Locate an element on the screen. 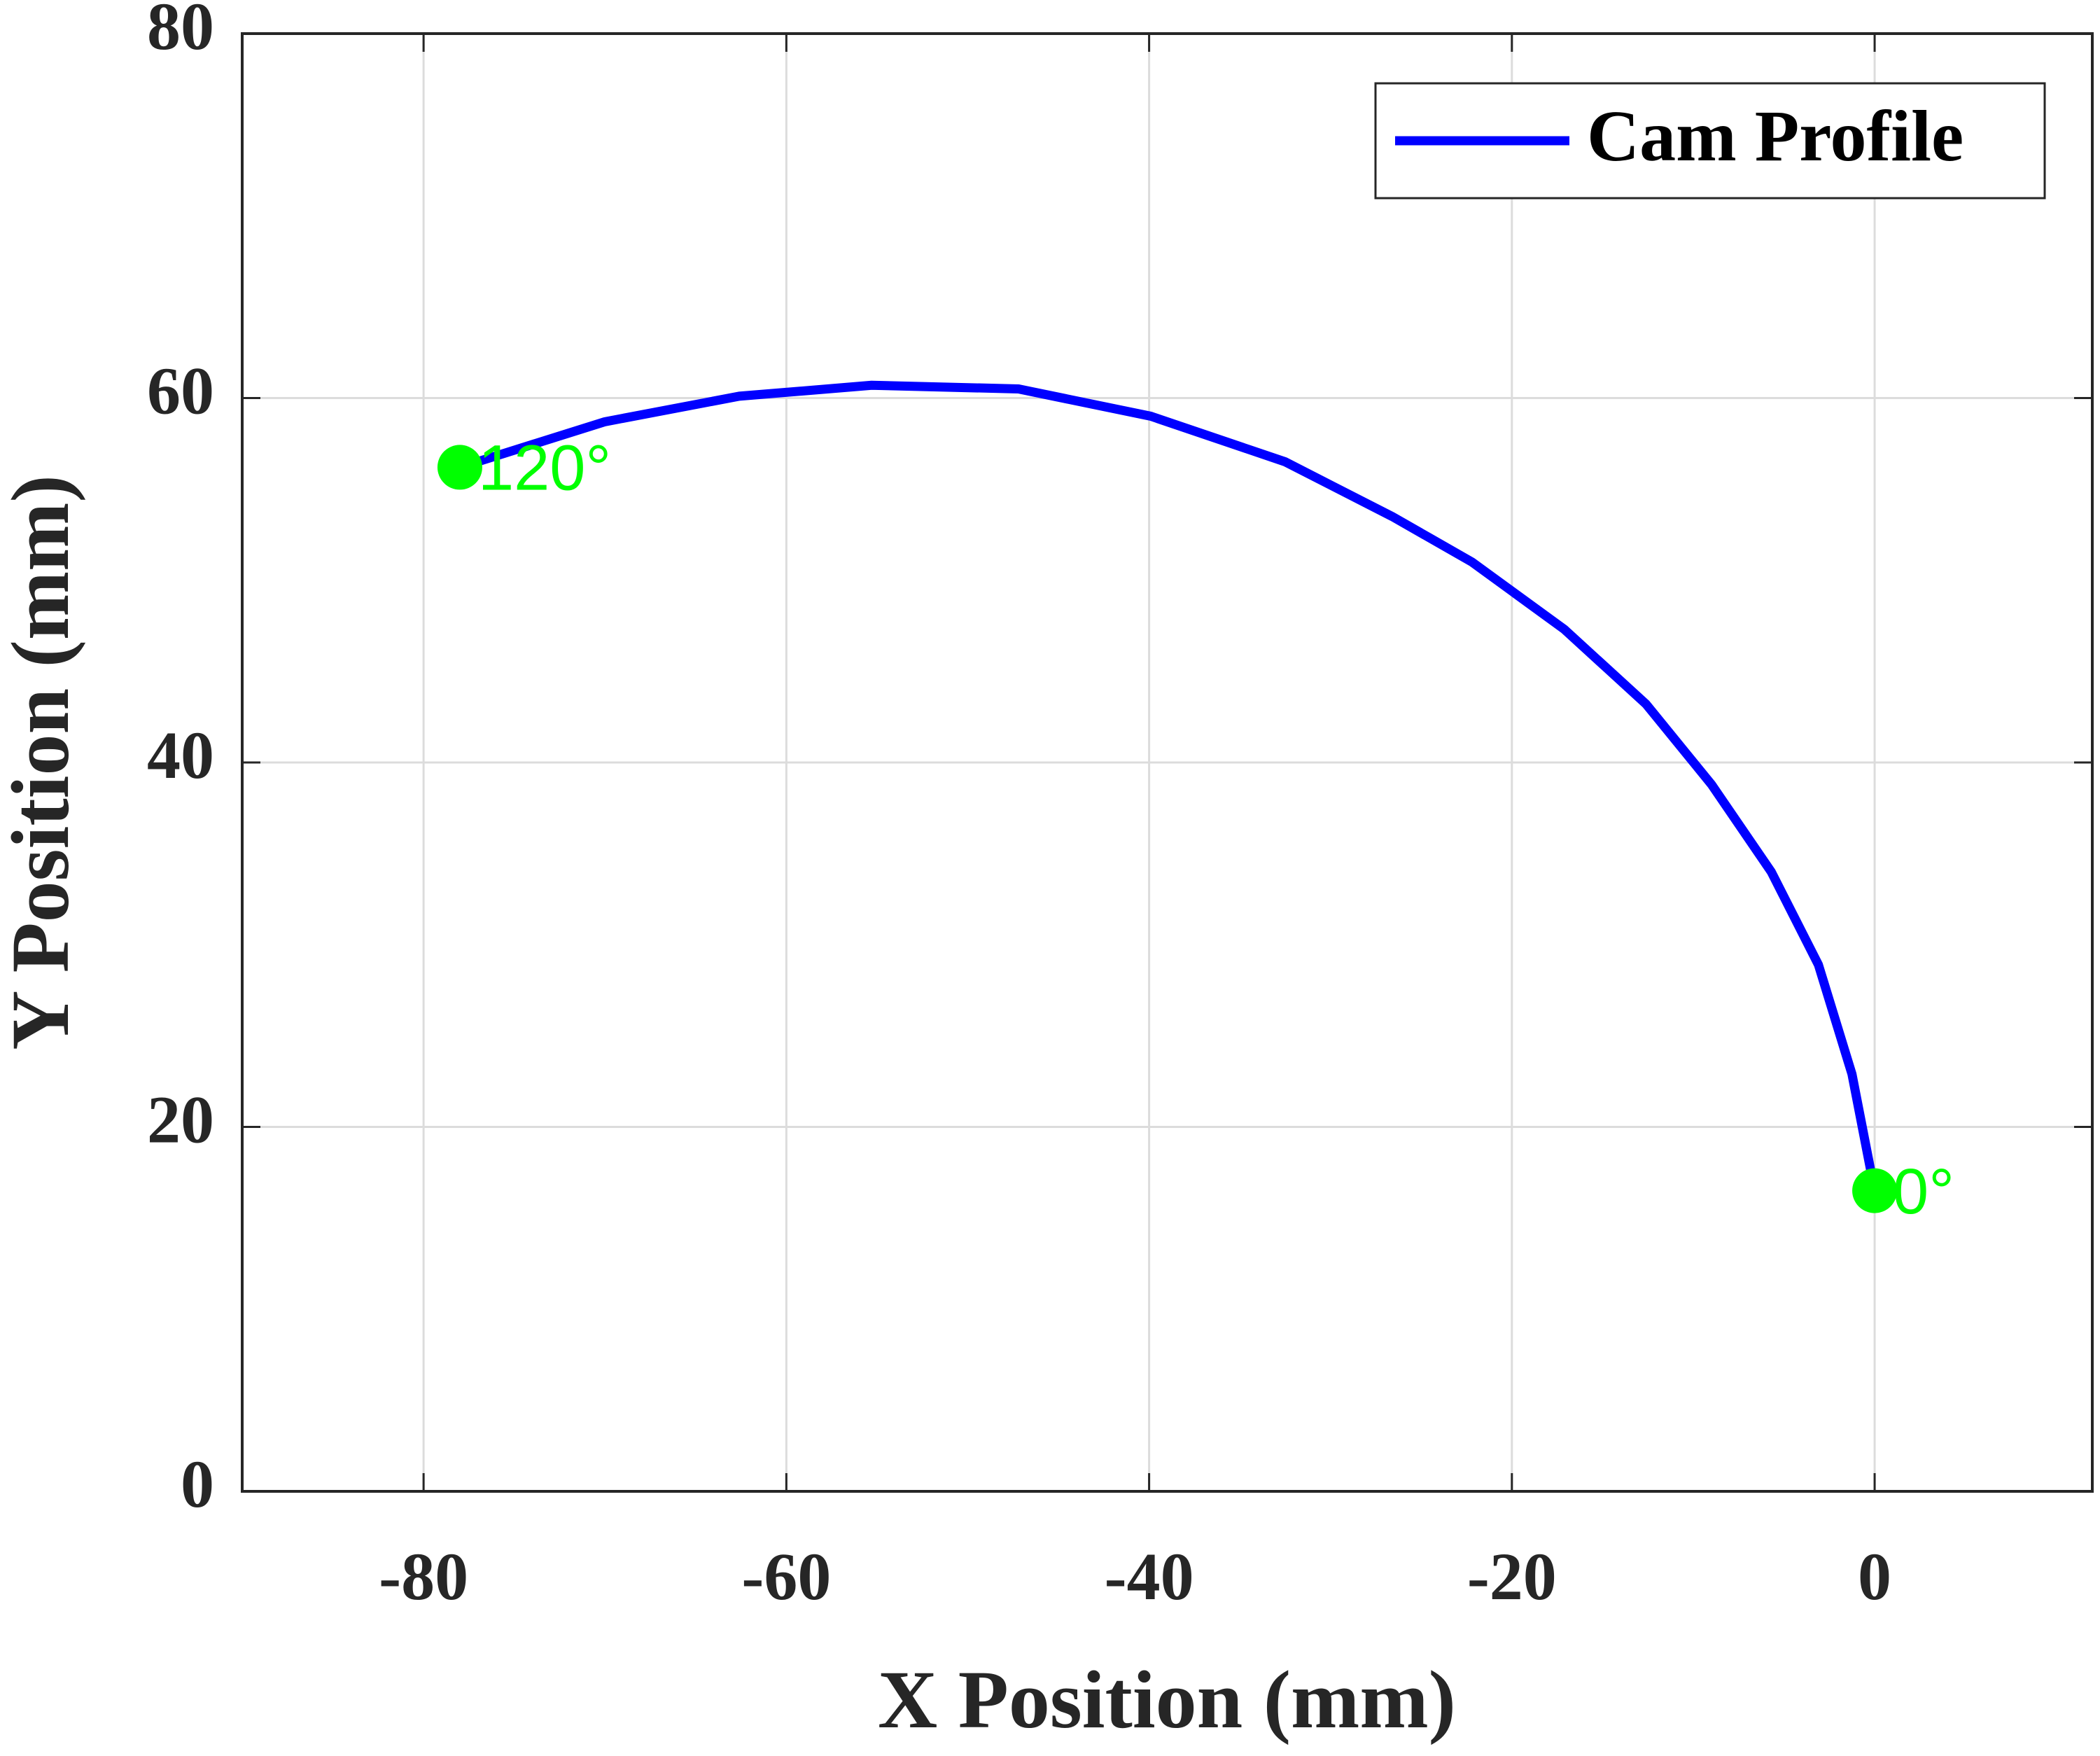  legend-box is located at coordinates (1710, 141).